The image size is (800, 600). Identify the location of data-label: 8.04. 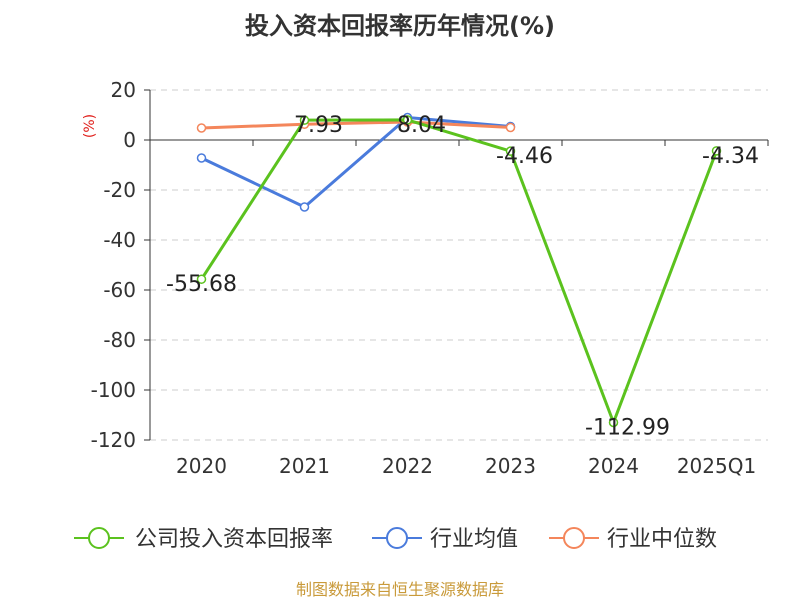
(421, 125).